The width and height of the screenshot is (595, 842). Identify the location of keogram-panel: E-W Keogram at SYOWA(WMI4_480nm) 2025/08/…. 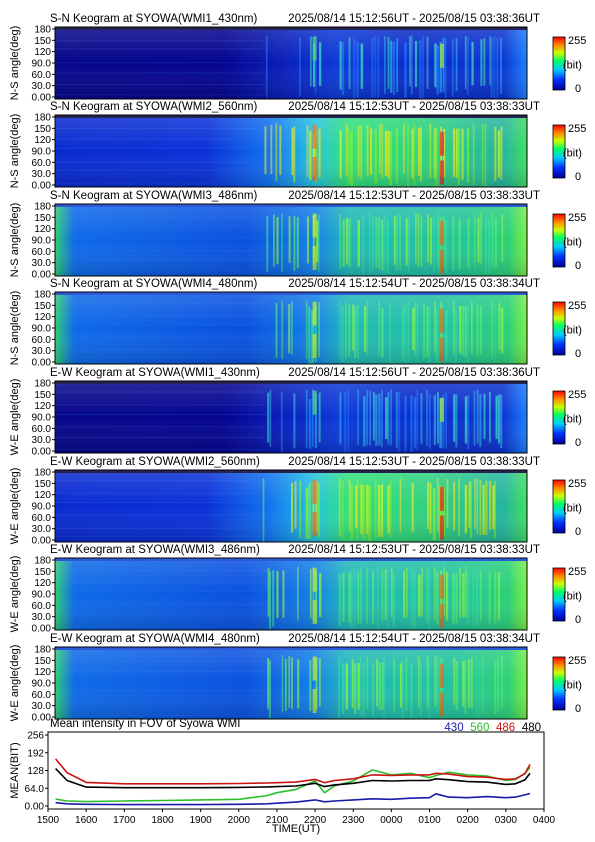
(297, 678).